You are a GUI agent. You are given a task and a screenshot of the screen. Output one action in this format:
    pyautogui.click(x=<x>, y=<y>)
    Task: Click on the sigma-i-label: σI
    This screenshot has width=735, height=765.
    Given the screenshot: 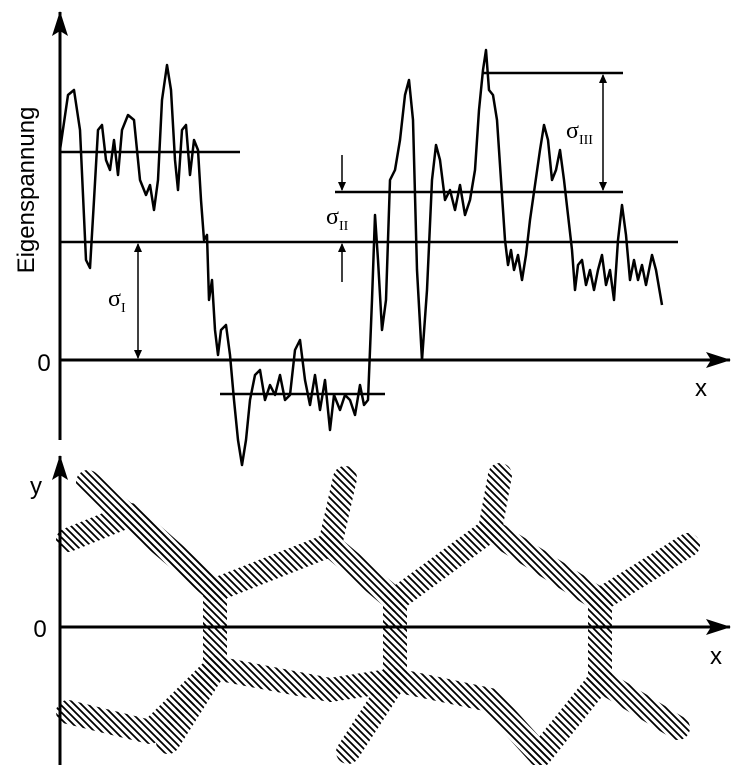 What is the action you would take?
    pyautogui.click(x=117, y=301)
    